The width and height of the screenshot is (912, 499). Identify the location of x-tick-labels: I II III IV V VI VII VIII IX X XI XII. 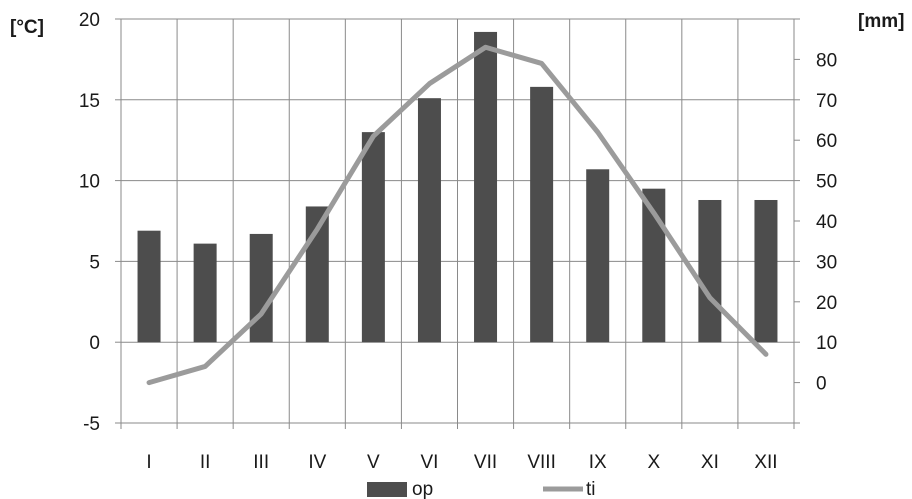
(461, 462).